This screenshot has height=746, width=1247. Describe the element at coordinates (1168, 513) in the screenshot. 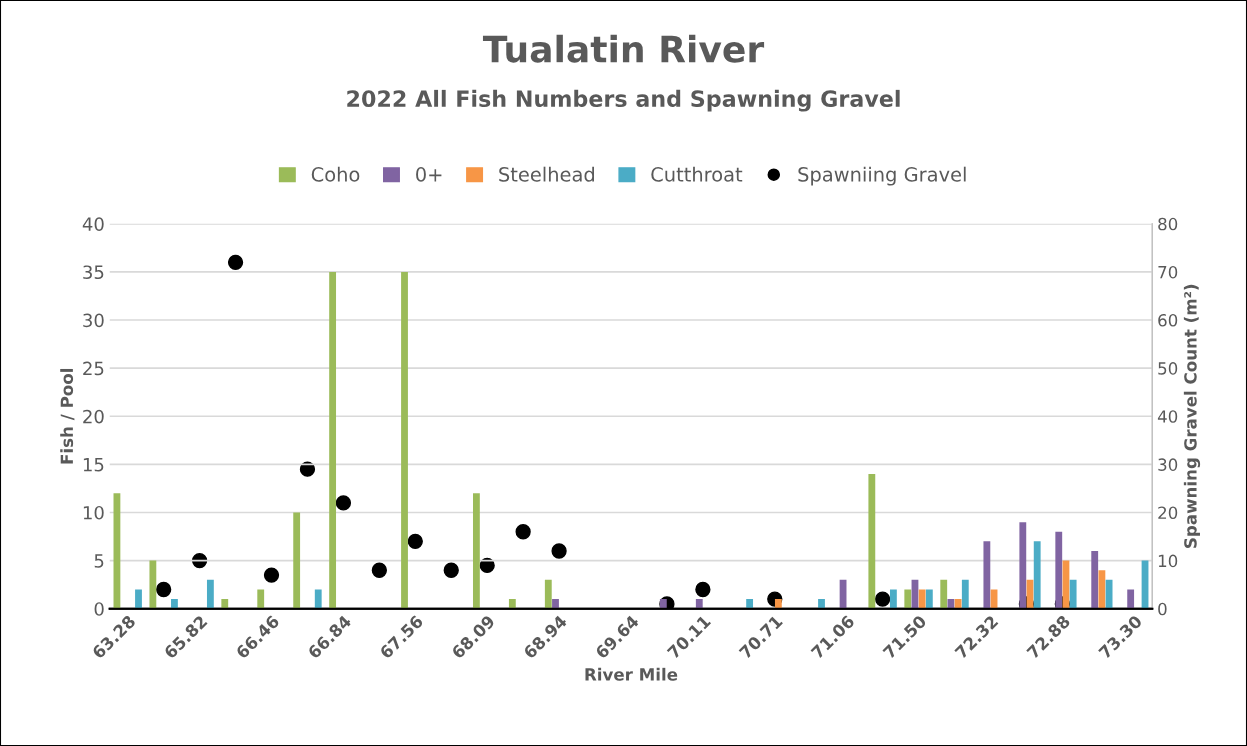

I see `y2-tick-label: 20` at that location.